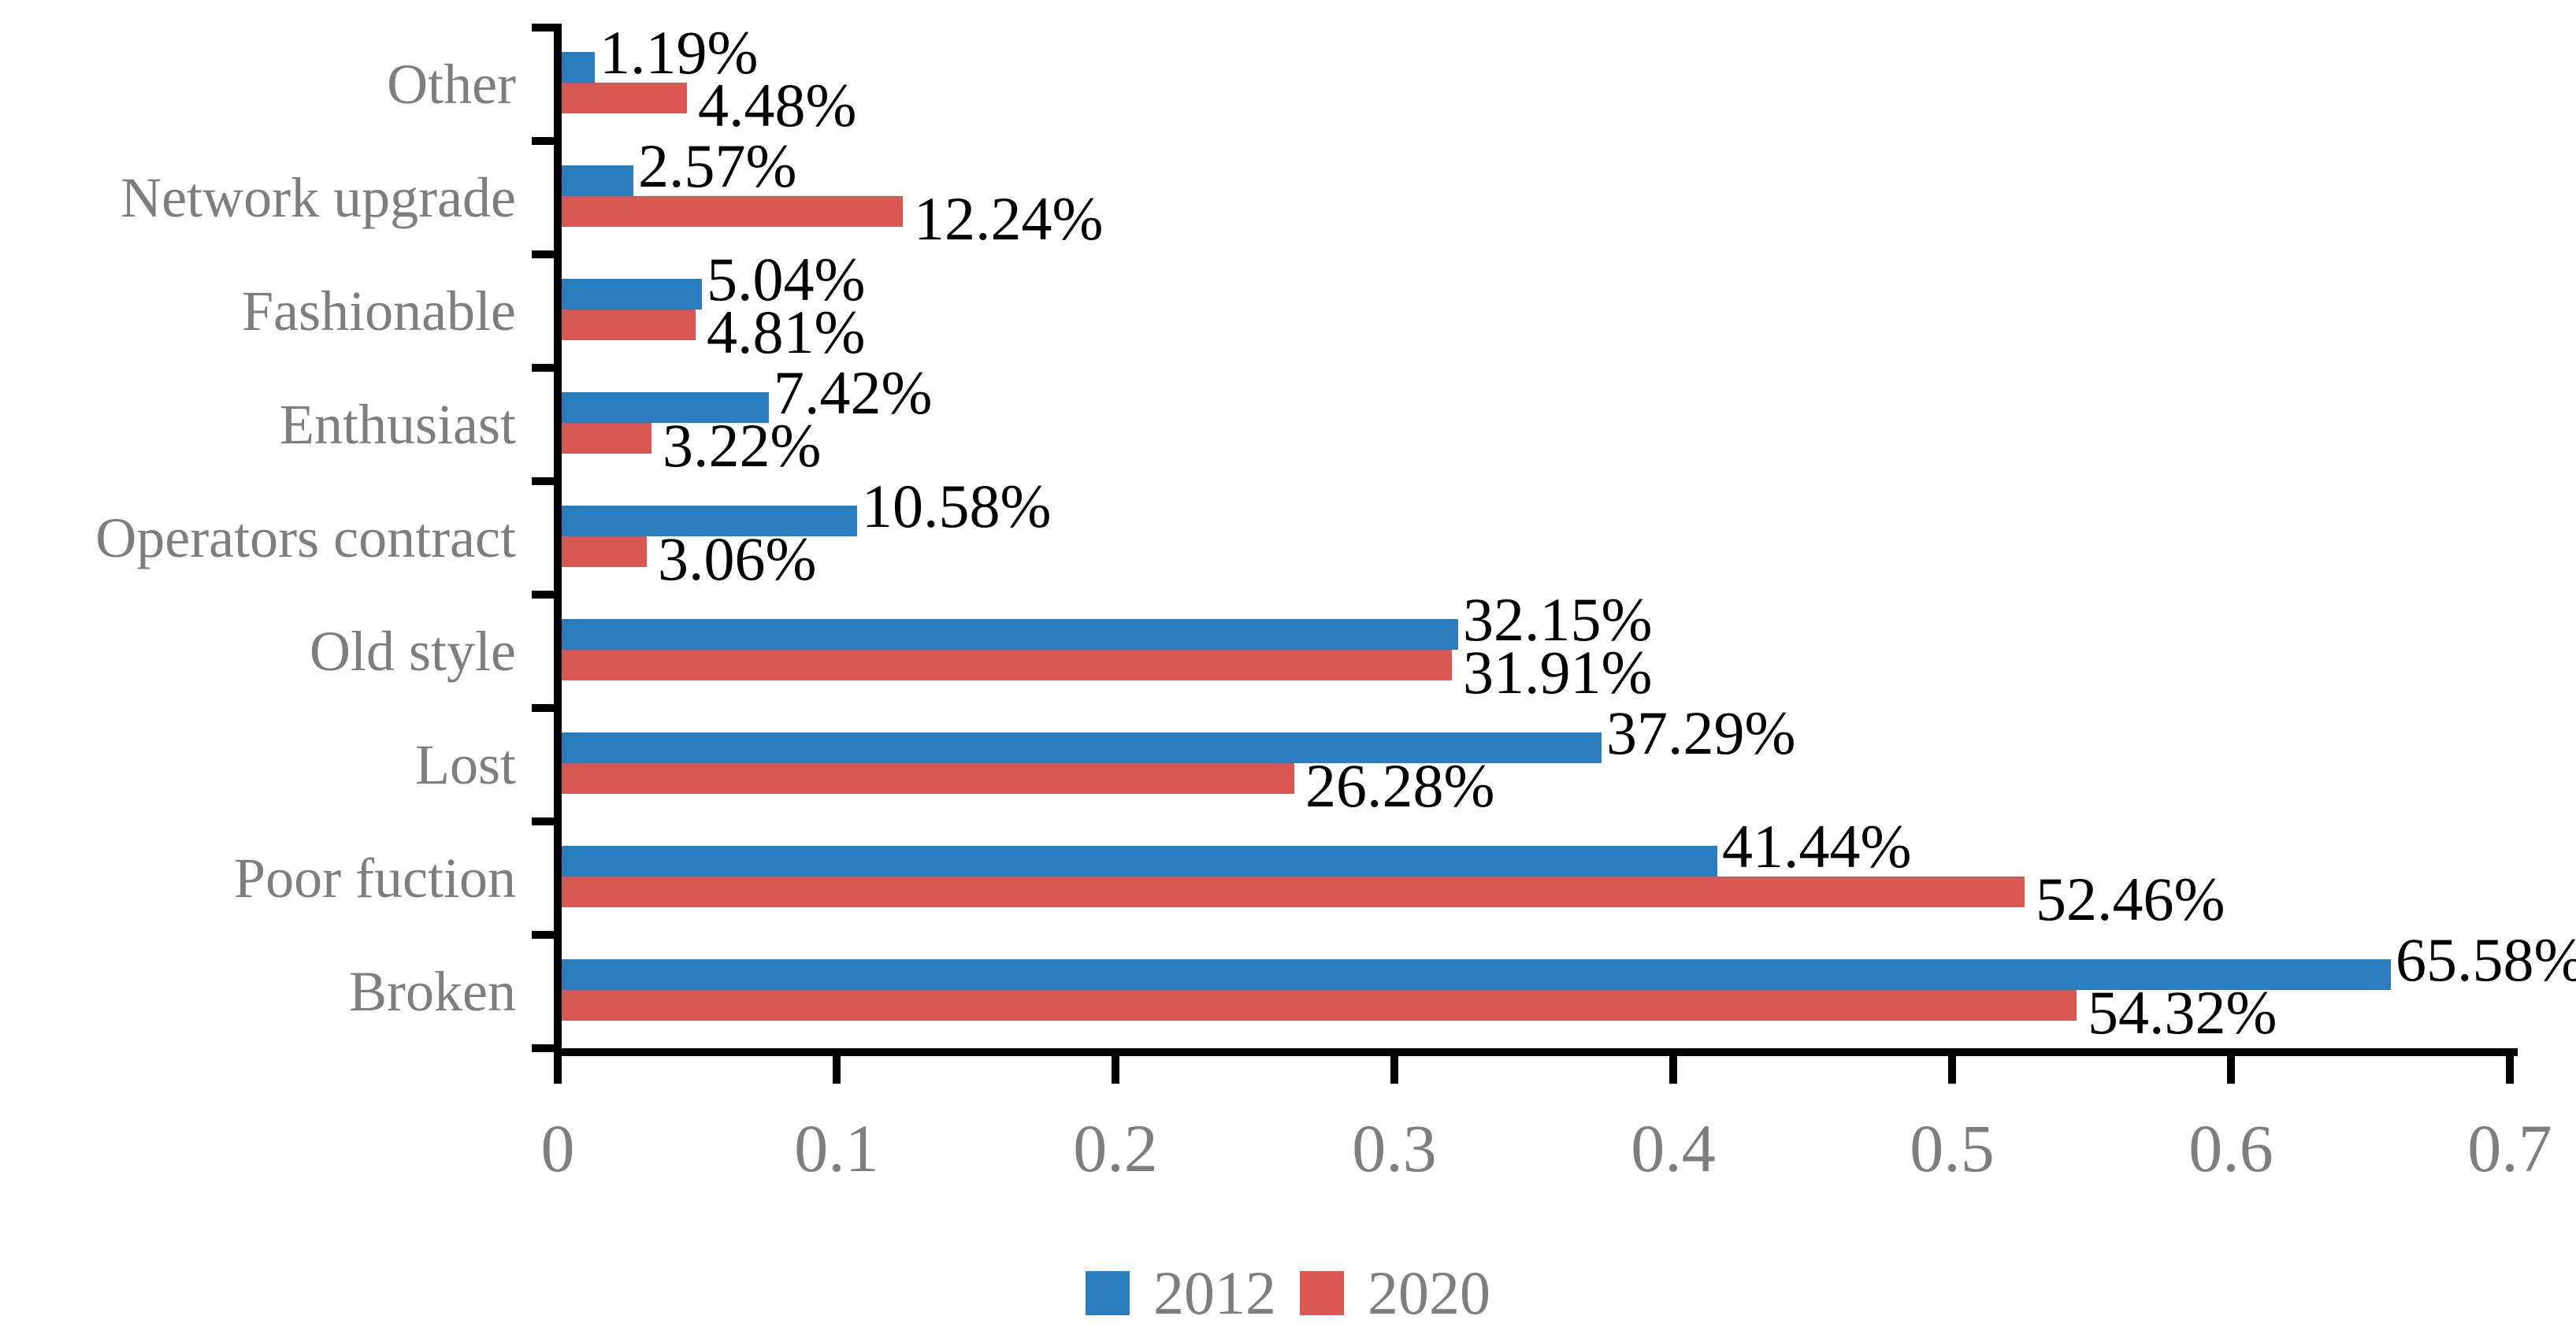 This screenshot has width=2576, height=1342. What do you see at coordinates (557, 1148) in the screenshot?
I see `x-axis-tick-label-0: 0` at bounding box center [557, 1148].